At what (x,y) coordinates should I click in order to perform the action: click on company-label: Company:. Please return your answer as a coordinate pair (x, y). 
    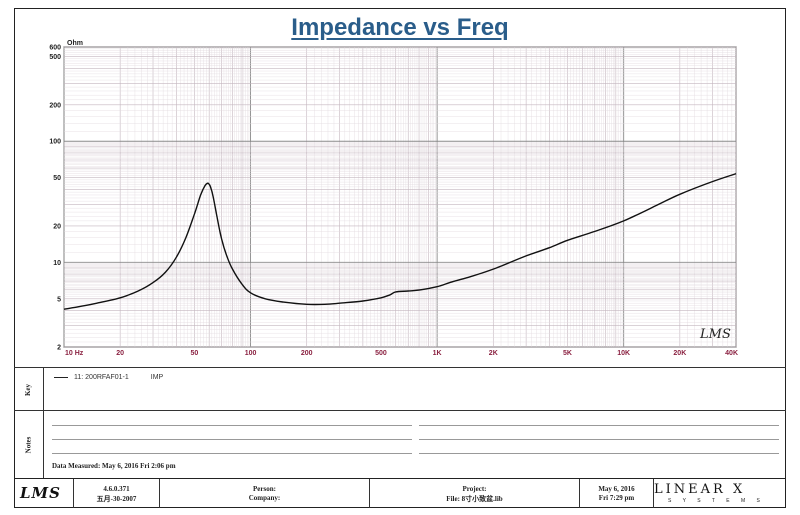
    Looking at the image, I should click on (264, 498).